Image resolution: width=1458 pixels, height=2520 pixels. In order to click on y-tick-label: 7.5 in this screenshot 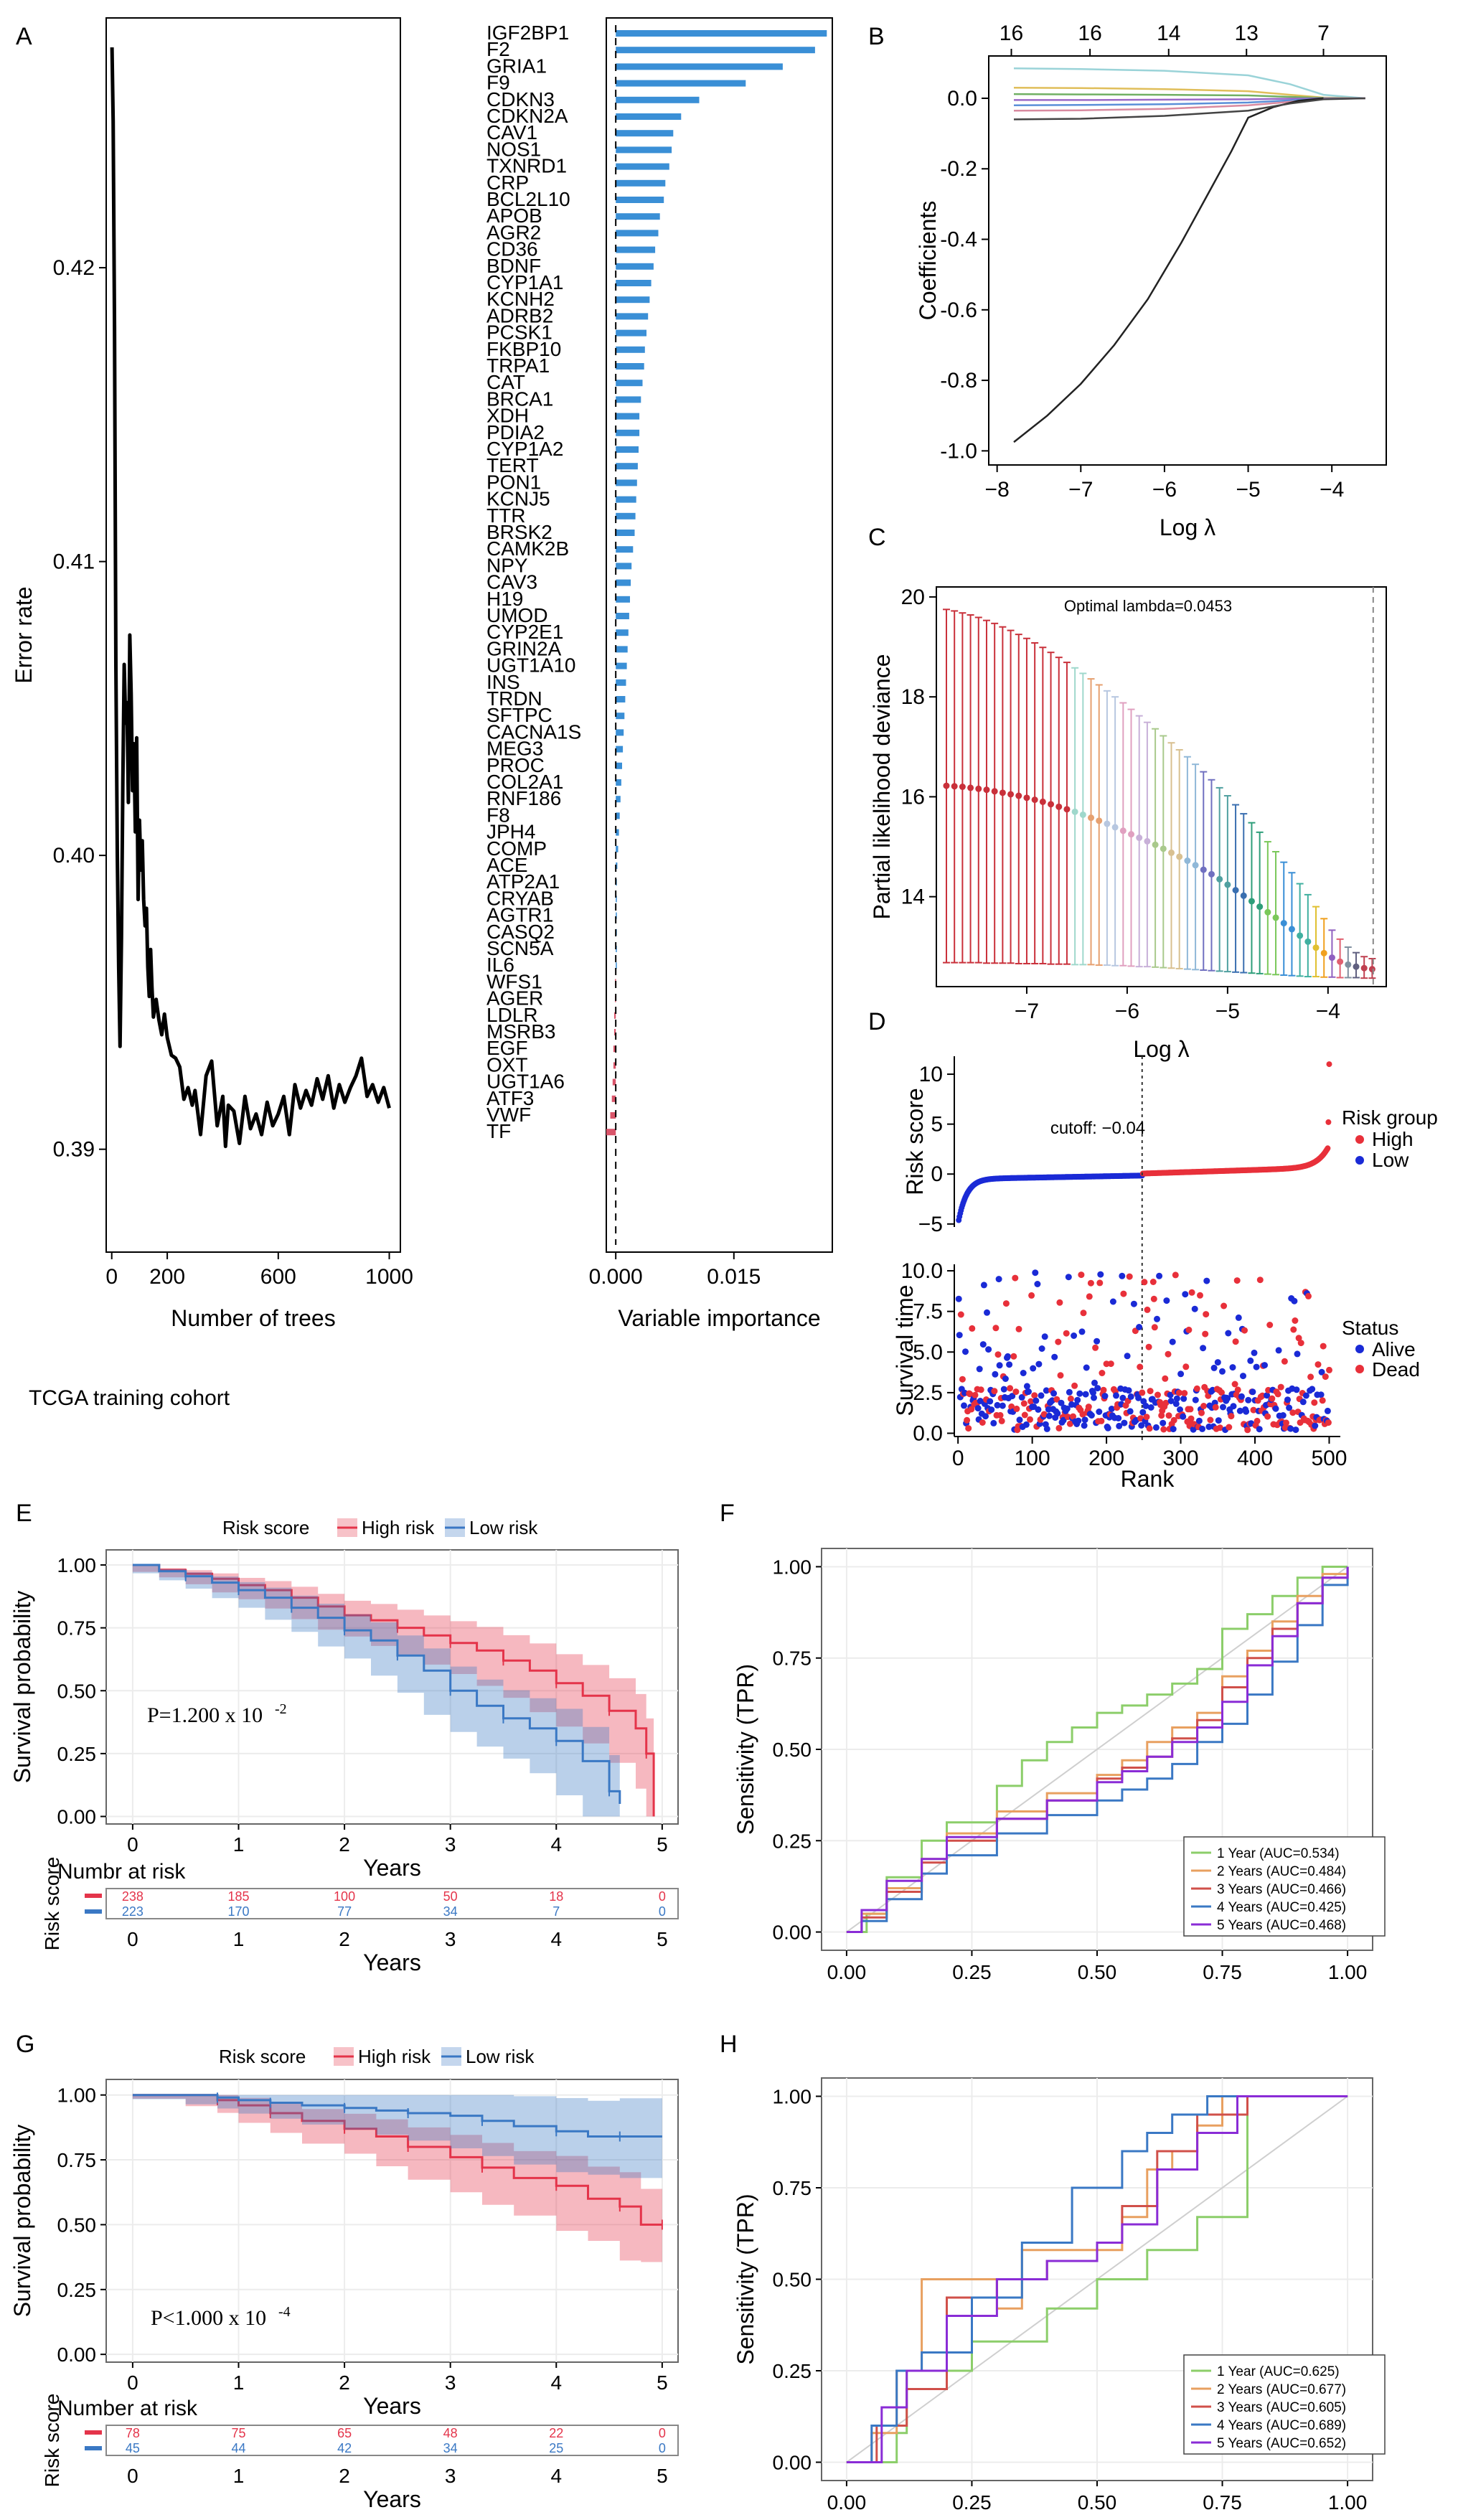, I will do `click(928, 1312)`.